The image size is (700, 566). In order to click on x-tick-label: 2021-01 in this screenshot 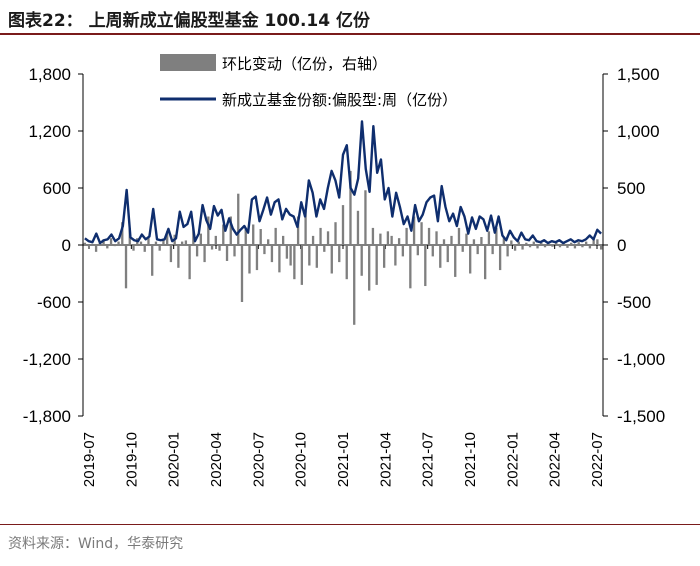, I will do `click(343, 459)`.